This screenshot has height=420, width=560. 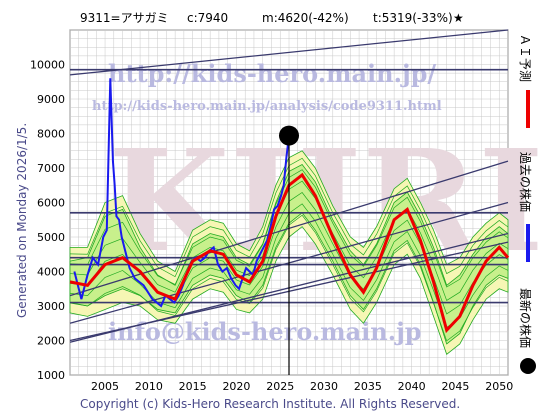 I want to click on x-tick-label: 2050, so click(x=499, y=386).